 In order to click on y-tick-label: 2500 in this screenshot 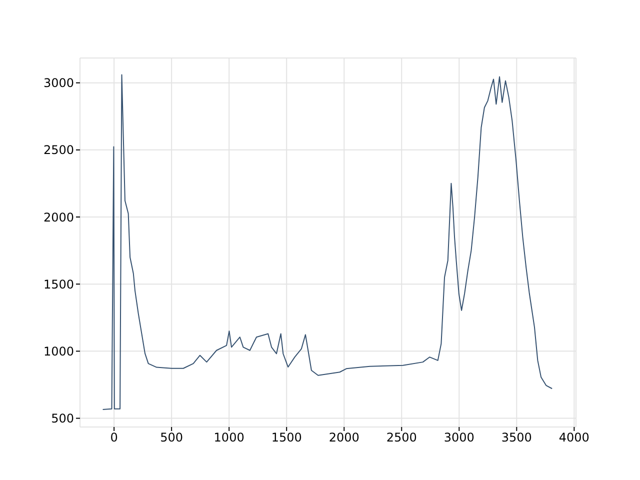, I will do `click(58, 150)`.